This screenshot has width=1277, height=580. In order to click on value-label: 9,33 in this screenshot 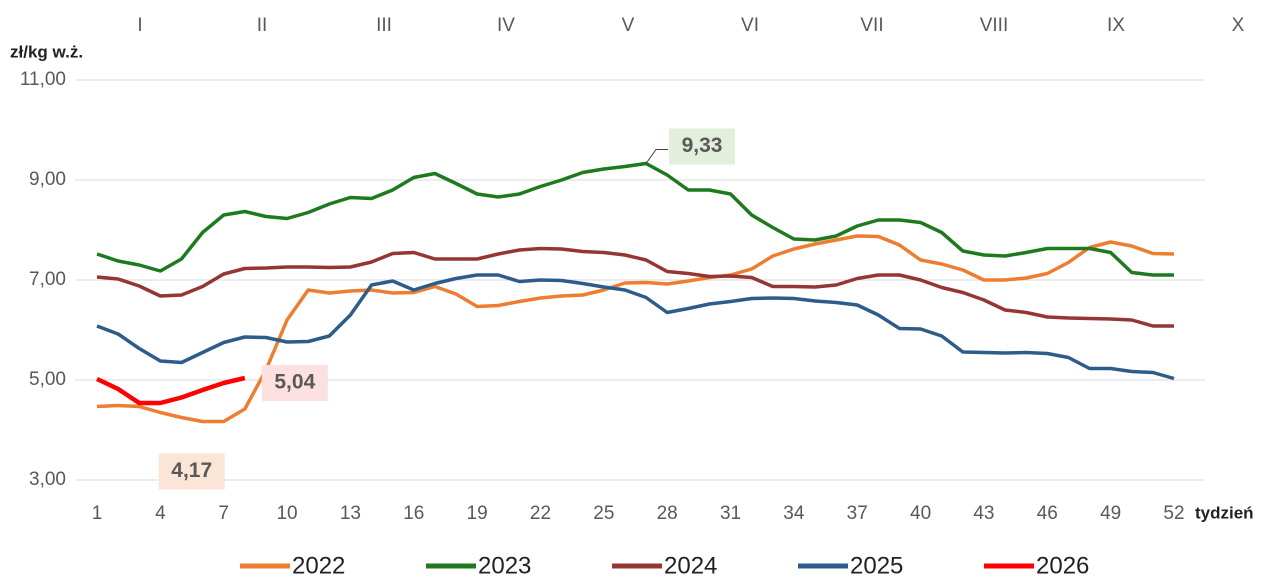, I will do `click(702, 145)`.